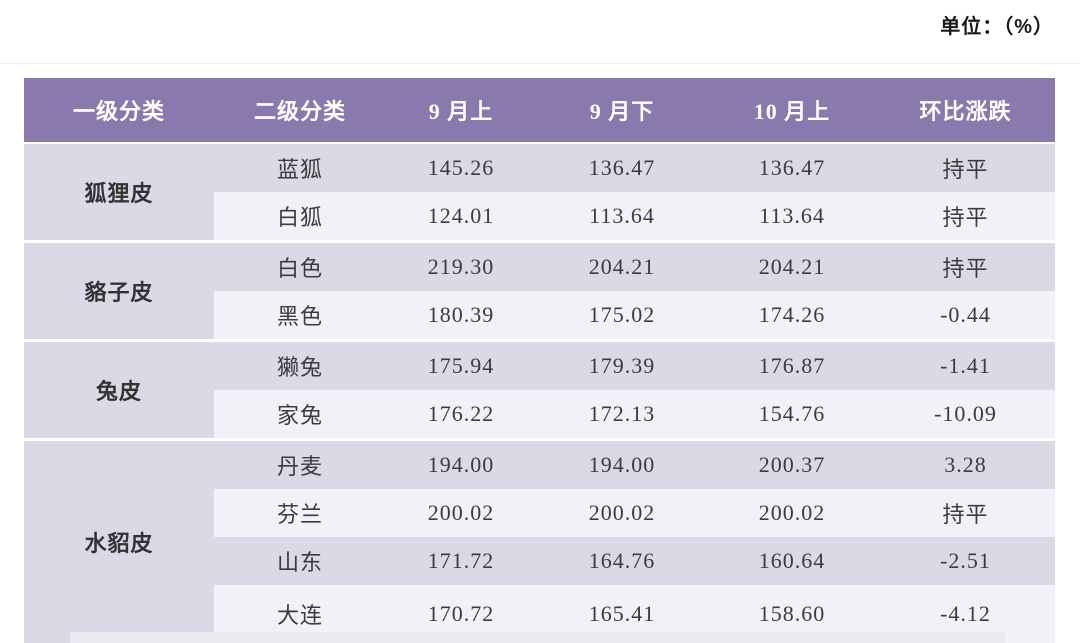  I want to click on subcategory-cell: 白狐, so click(300, 216).